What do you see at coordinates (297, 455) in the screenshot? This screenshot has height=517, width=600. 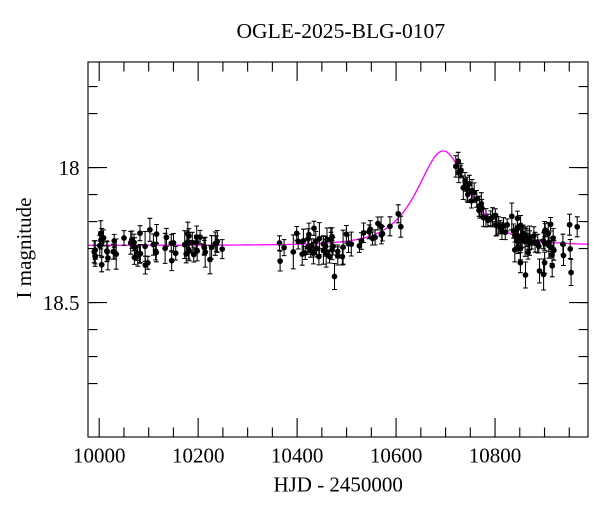 I see `svg-text: 10400` at bounding box center [297, 455].